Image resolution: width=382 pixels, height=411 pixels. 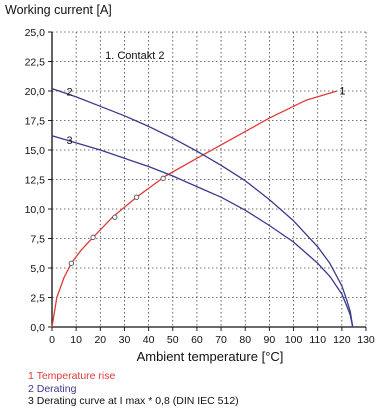 What do you see at coordinates (100, 340) in the screenshot?
I see `x-tick-label: 20` at bounding box center [100, 340].